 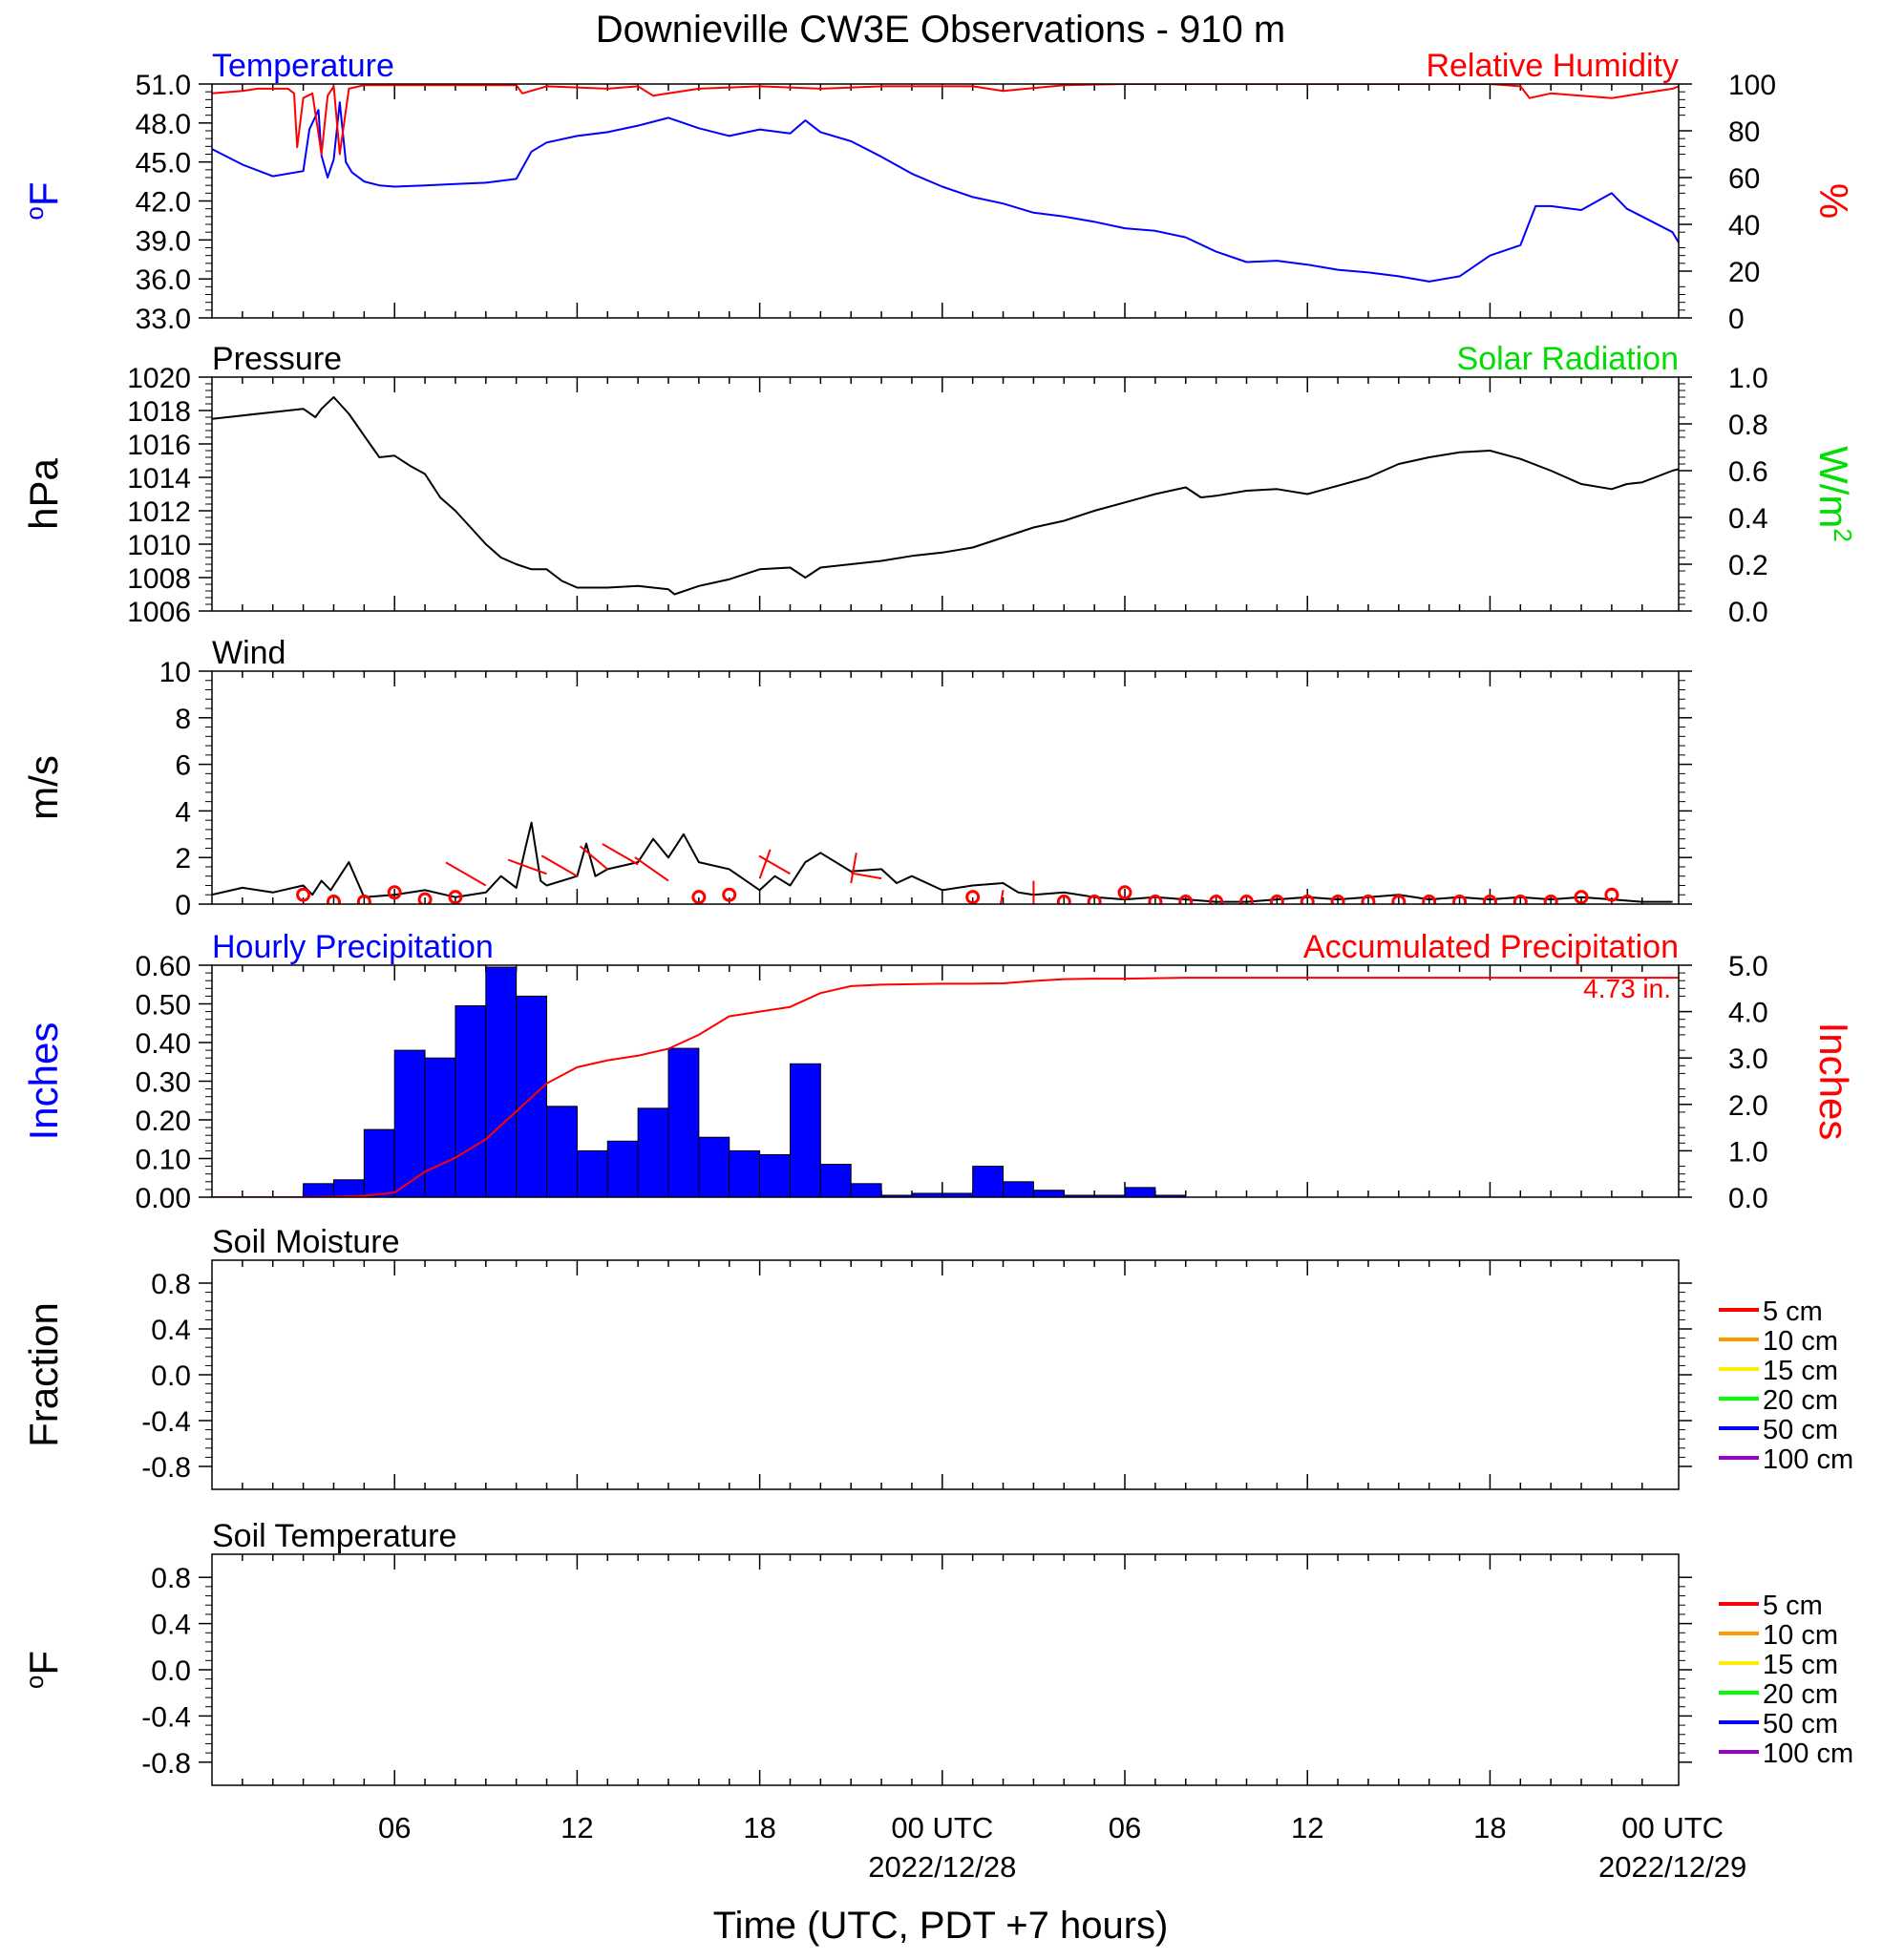 I want to click on plot-area-pres, so click(x=945, y=496).